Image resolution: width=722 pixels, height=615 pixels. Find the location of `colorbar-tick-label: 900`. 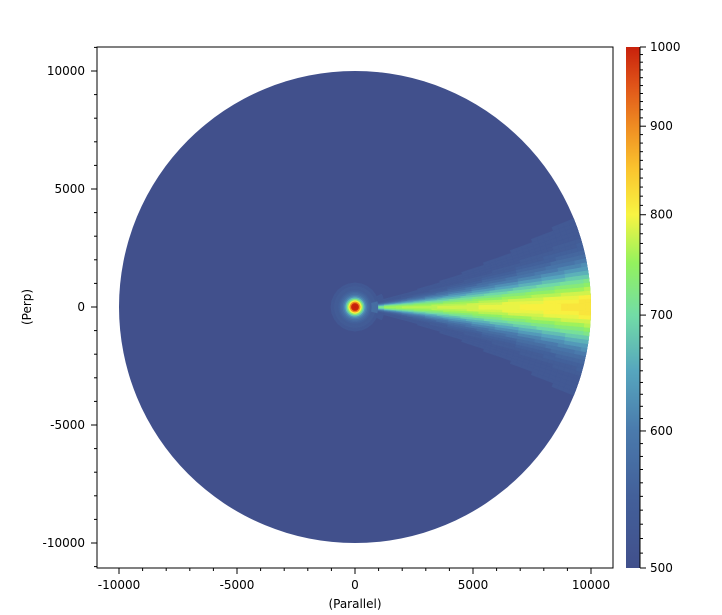

colorbar-tick-label: 900 is located at coordinates (661, 126).